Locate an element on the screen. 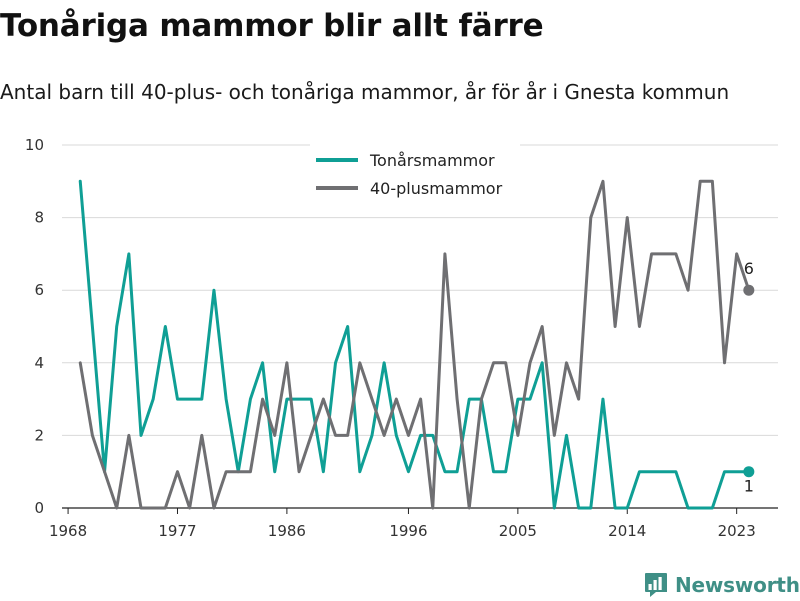 The height and width of the screenshot is (601, 800). y-tick-label: 6 is located at coordinates (39, 290).